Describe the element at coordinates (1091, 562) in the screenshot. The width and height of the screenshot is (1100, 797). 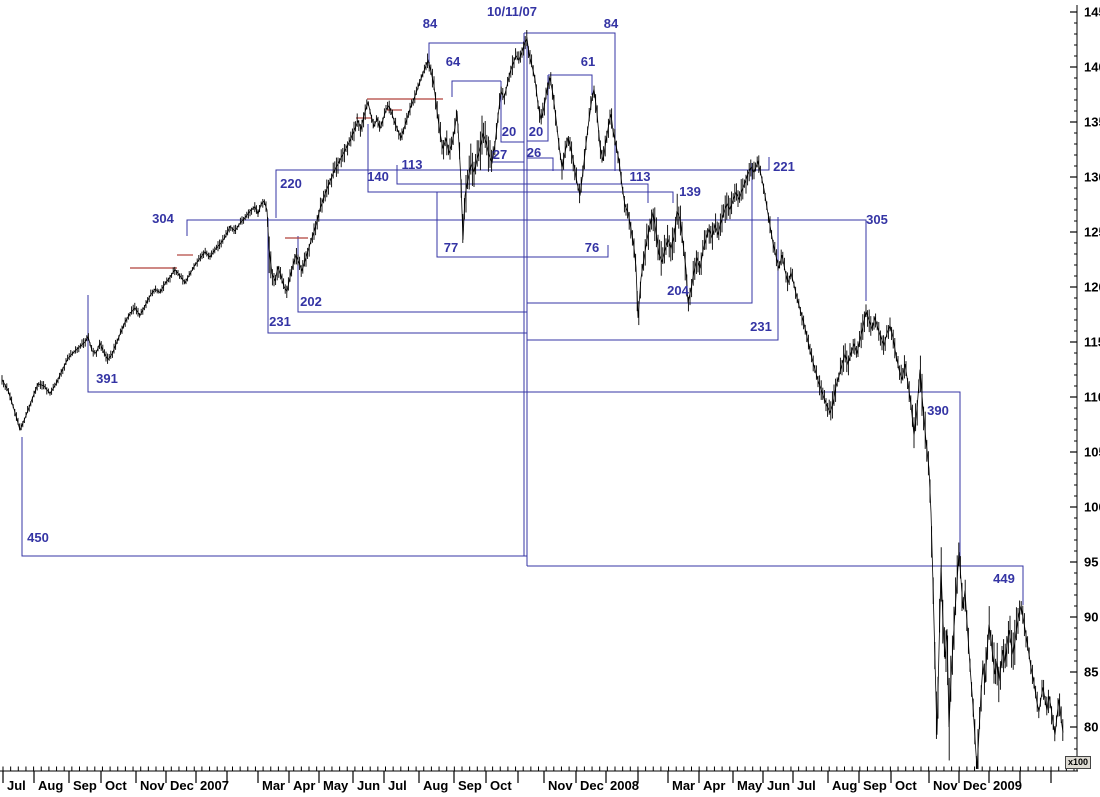
I see `y-axis-tick-label: 95` at that location.